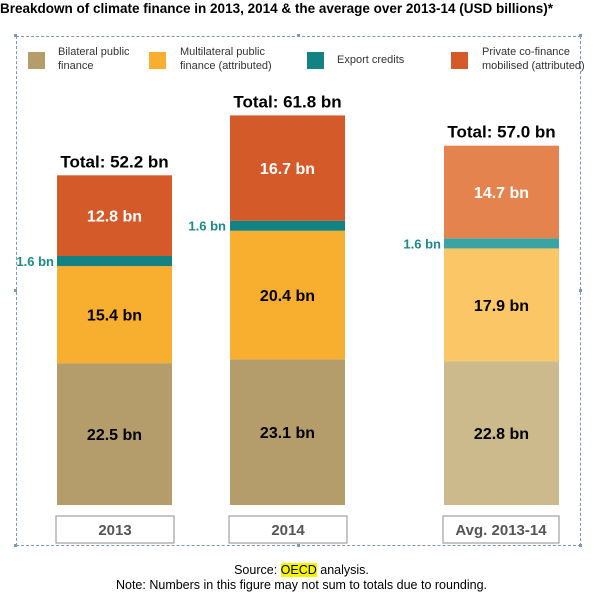  What do you see at coordinates (526, 52) in the screenshot?
I see `legend-line: Private co-finance` at bounding box center [526, 52].